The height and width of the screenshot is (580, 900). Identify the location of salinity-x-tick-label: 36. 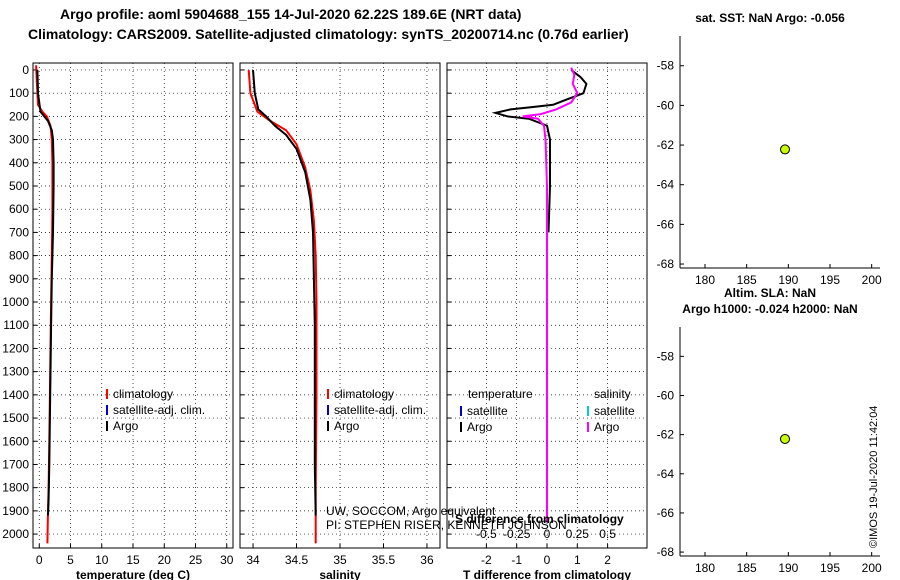
(427, 560).